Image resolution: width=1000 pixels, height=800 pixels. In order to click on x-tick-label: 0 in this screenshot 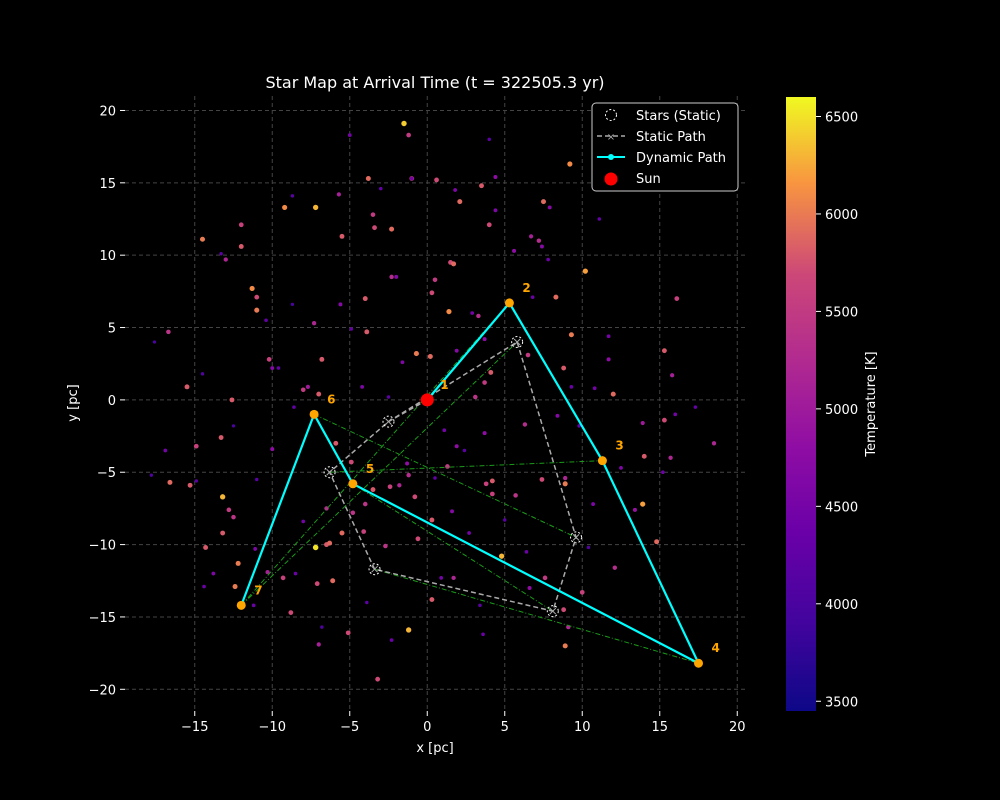, I will do `click(427, 727)`.